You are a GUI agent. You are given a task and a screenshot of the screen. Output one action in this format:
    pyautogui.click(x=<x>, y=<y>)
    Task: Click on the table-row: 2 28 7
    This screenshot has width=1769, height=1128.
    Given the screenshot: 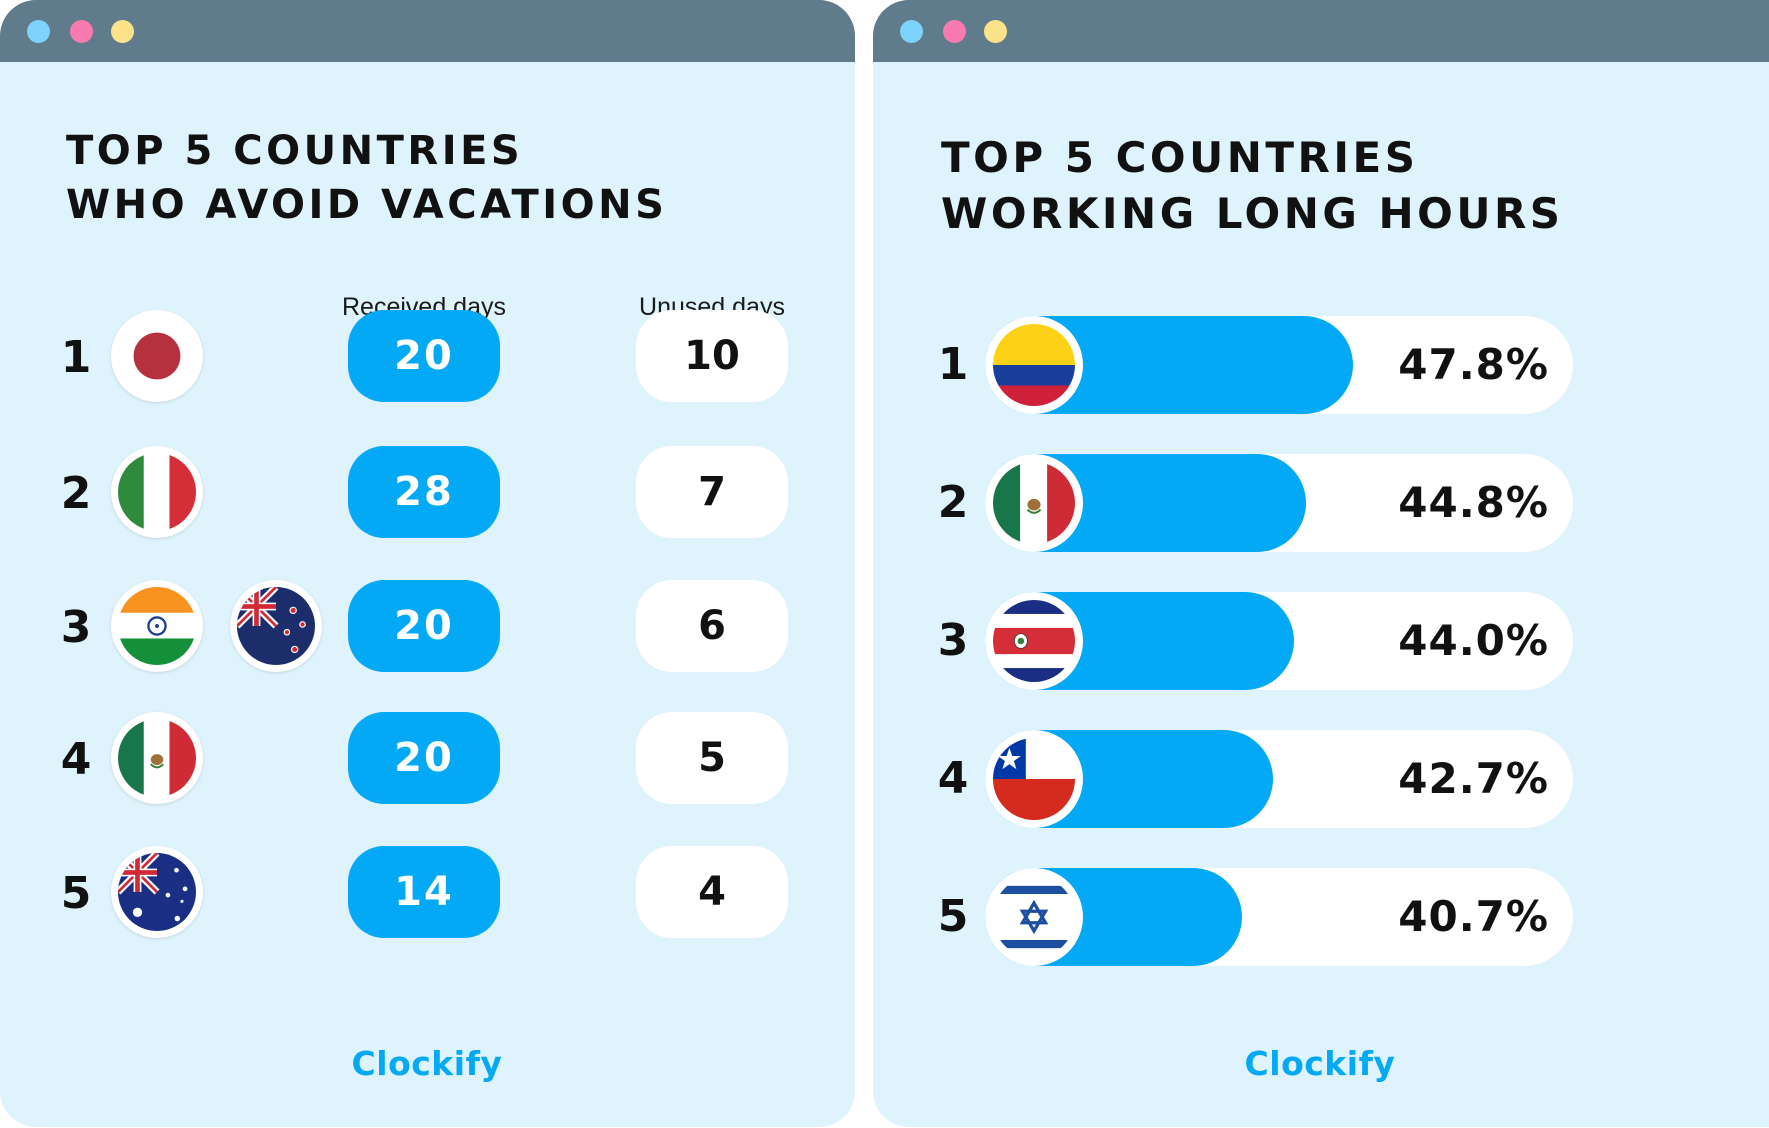 What is the action you would take?
    pyautogui.click(x=427, y=492)
    